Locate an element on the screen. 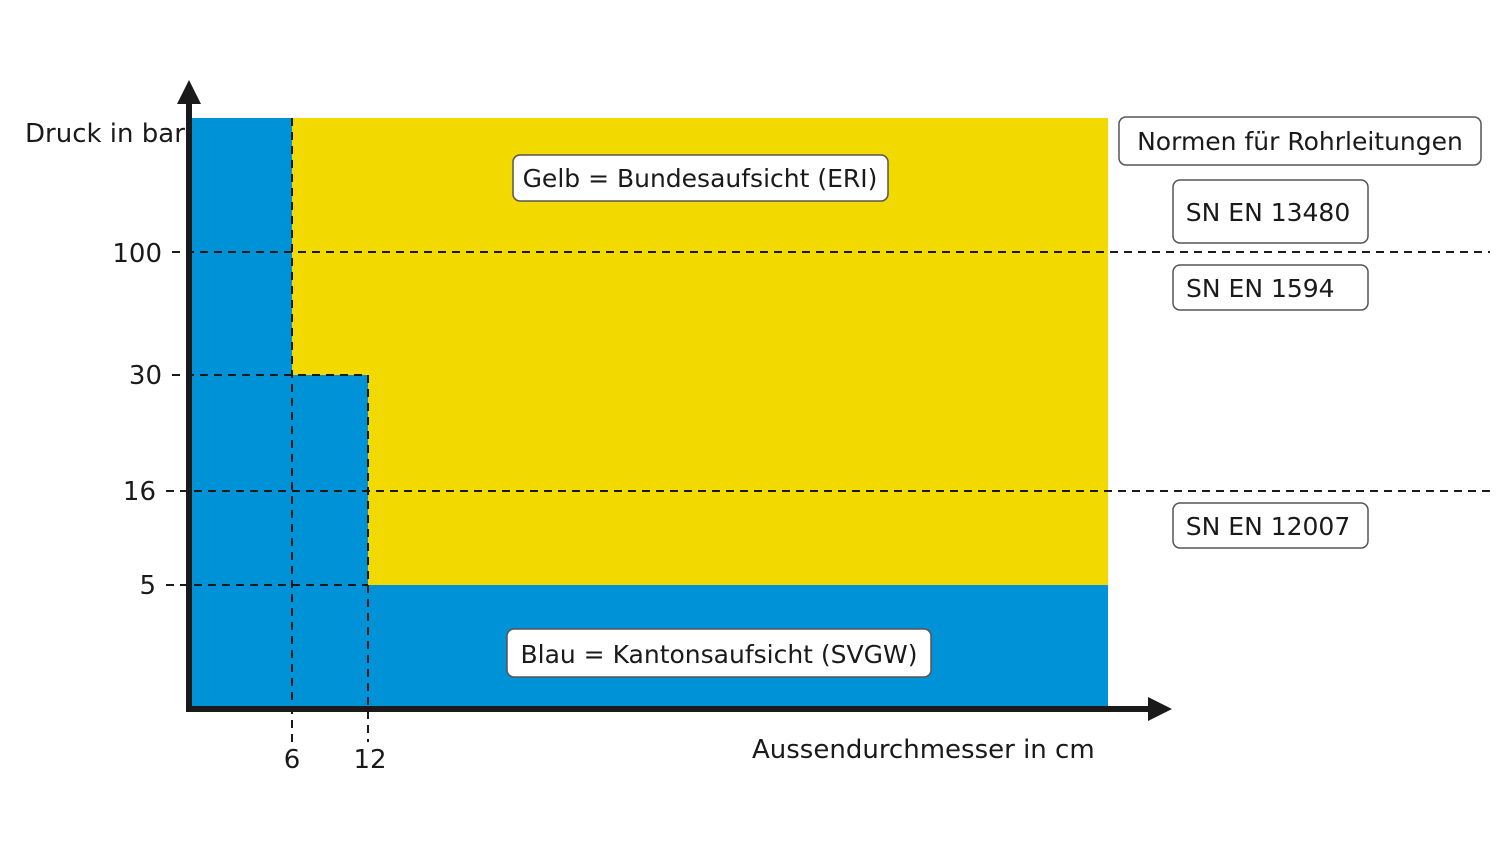 The width and height of the screenshot is (1500, 868). yellow-region-label-box: Gelb = Bundesaufsicht (ERI) is located at coordinates (700, 178).